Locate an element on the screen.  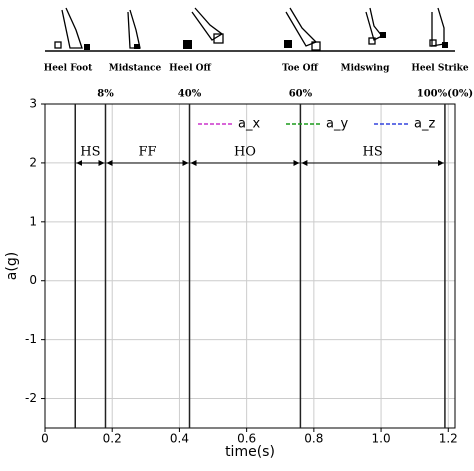
y-tick-label: -2 is located at coordinates (31, 398).